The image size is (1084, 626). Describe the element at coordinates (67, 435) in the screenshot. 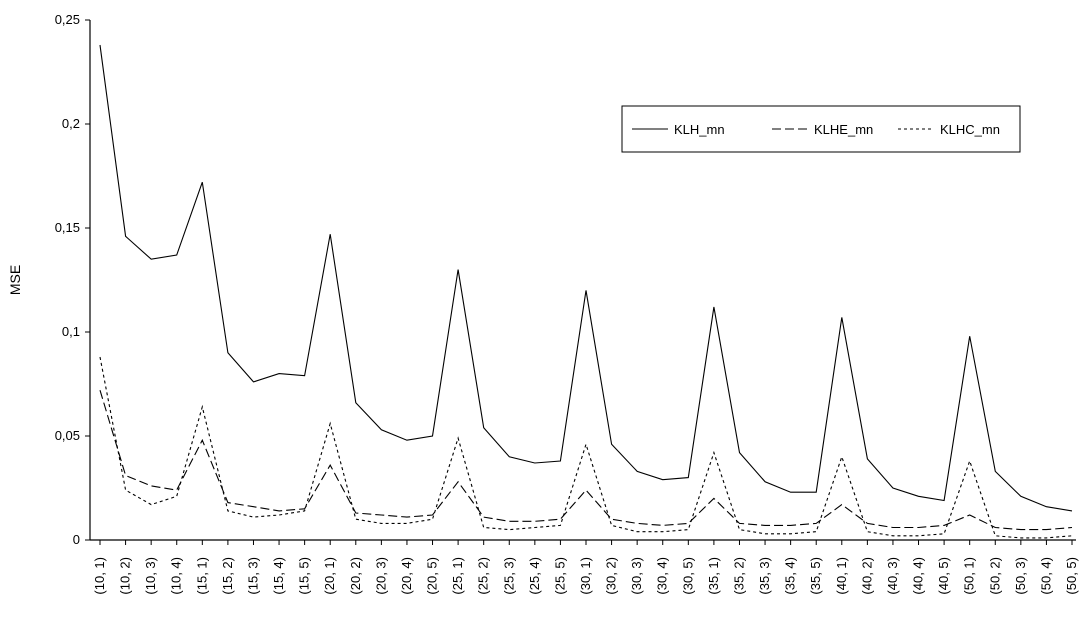

I see `y-tick-label: 0,05` at that location.